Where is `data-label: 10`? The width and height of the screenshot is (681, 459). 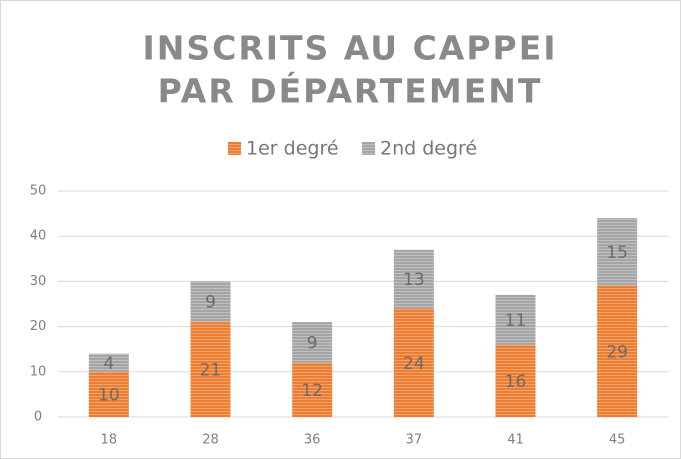
data-label: 10 is located at coordinates (109, 395).